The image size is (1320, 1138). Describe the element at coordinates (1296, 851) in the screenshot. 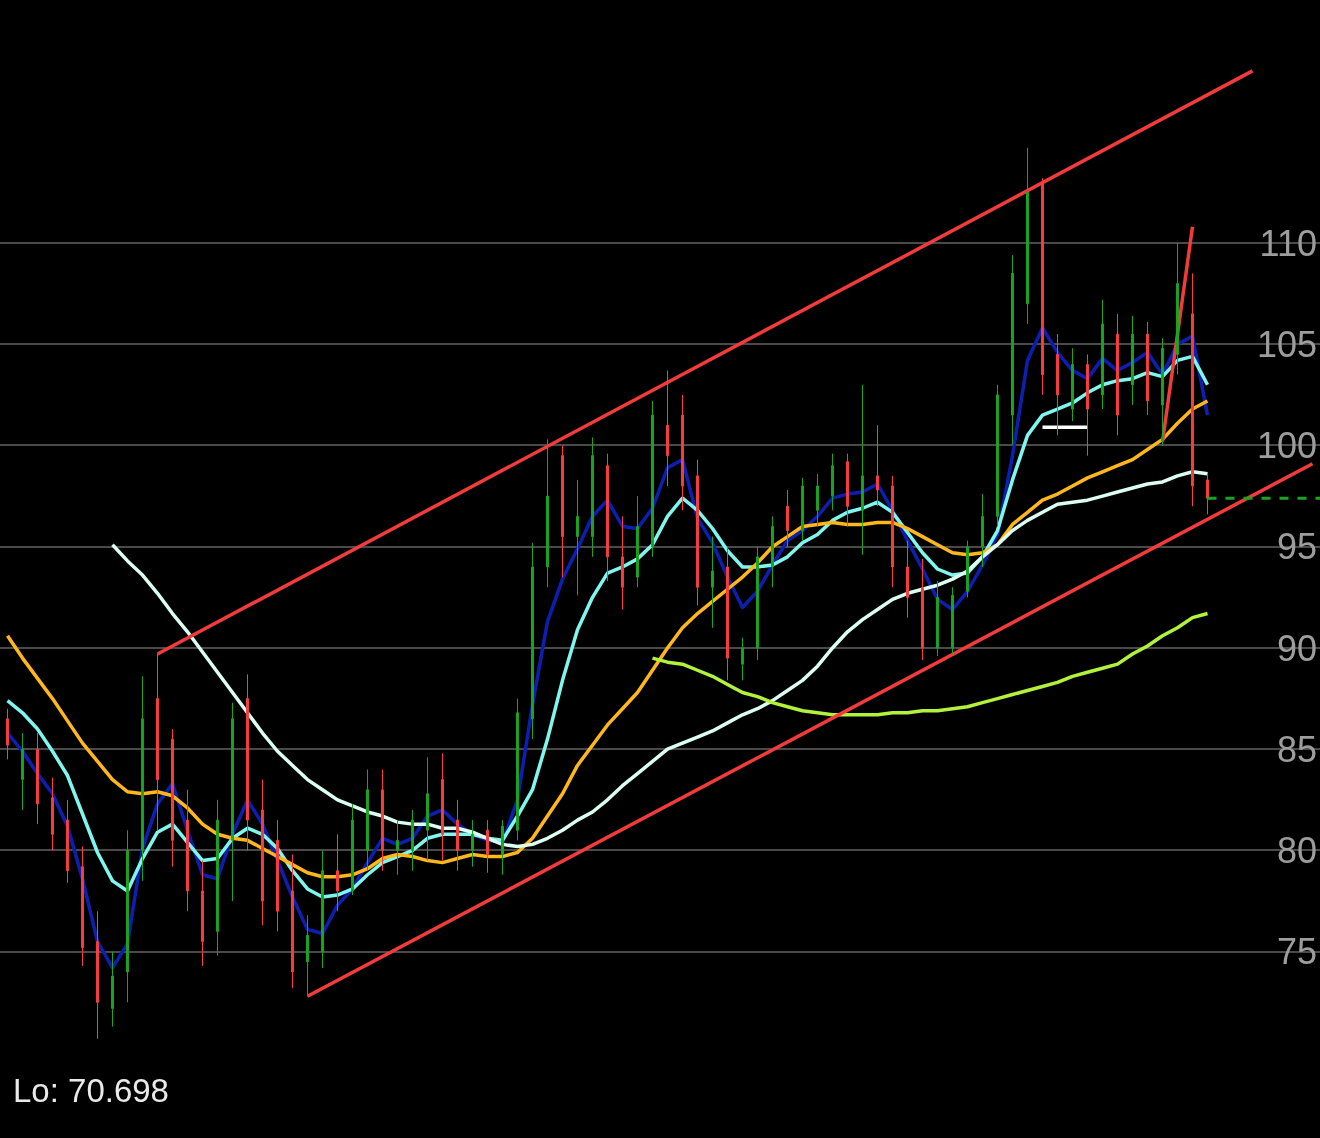

I see `y-tick-label: 80` at that location.